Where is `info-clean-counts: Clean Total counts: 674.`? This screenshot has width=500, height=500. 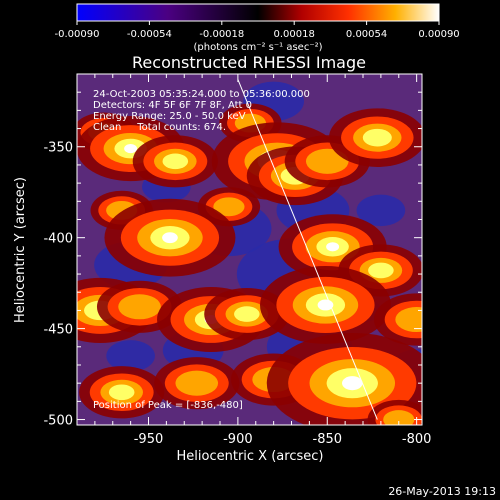 info-clean-counts: Clean Total counts: 674. is located at coordinates (159, 127).